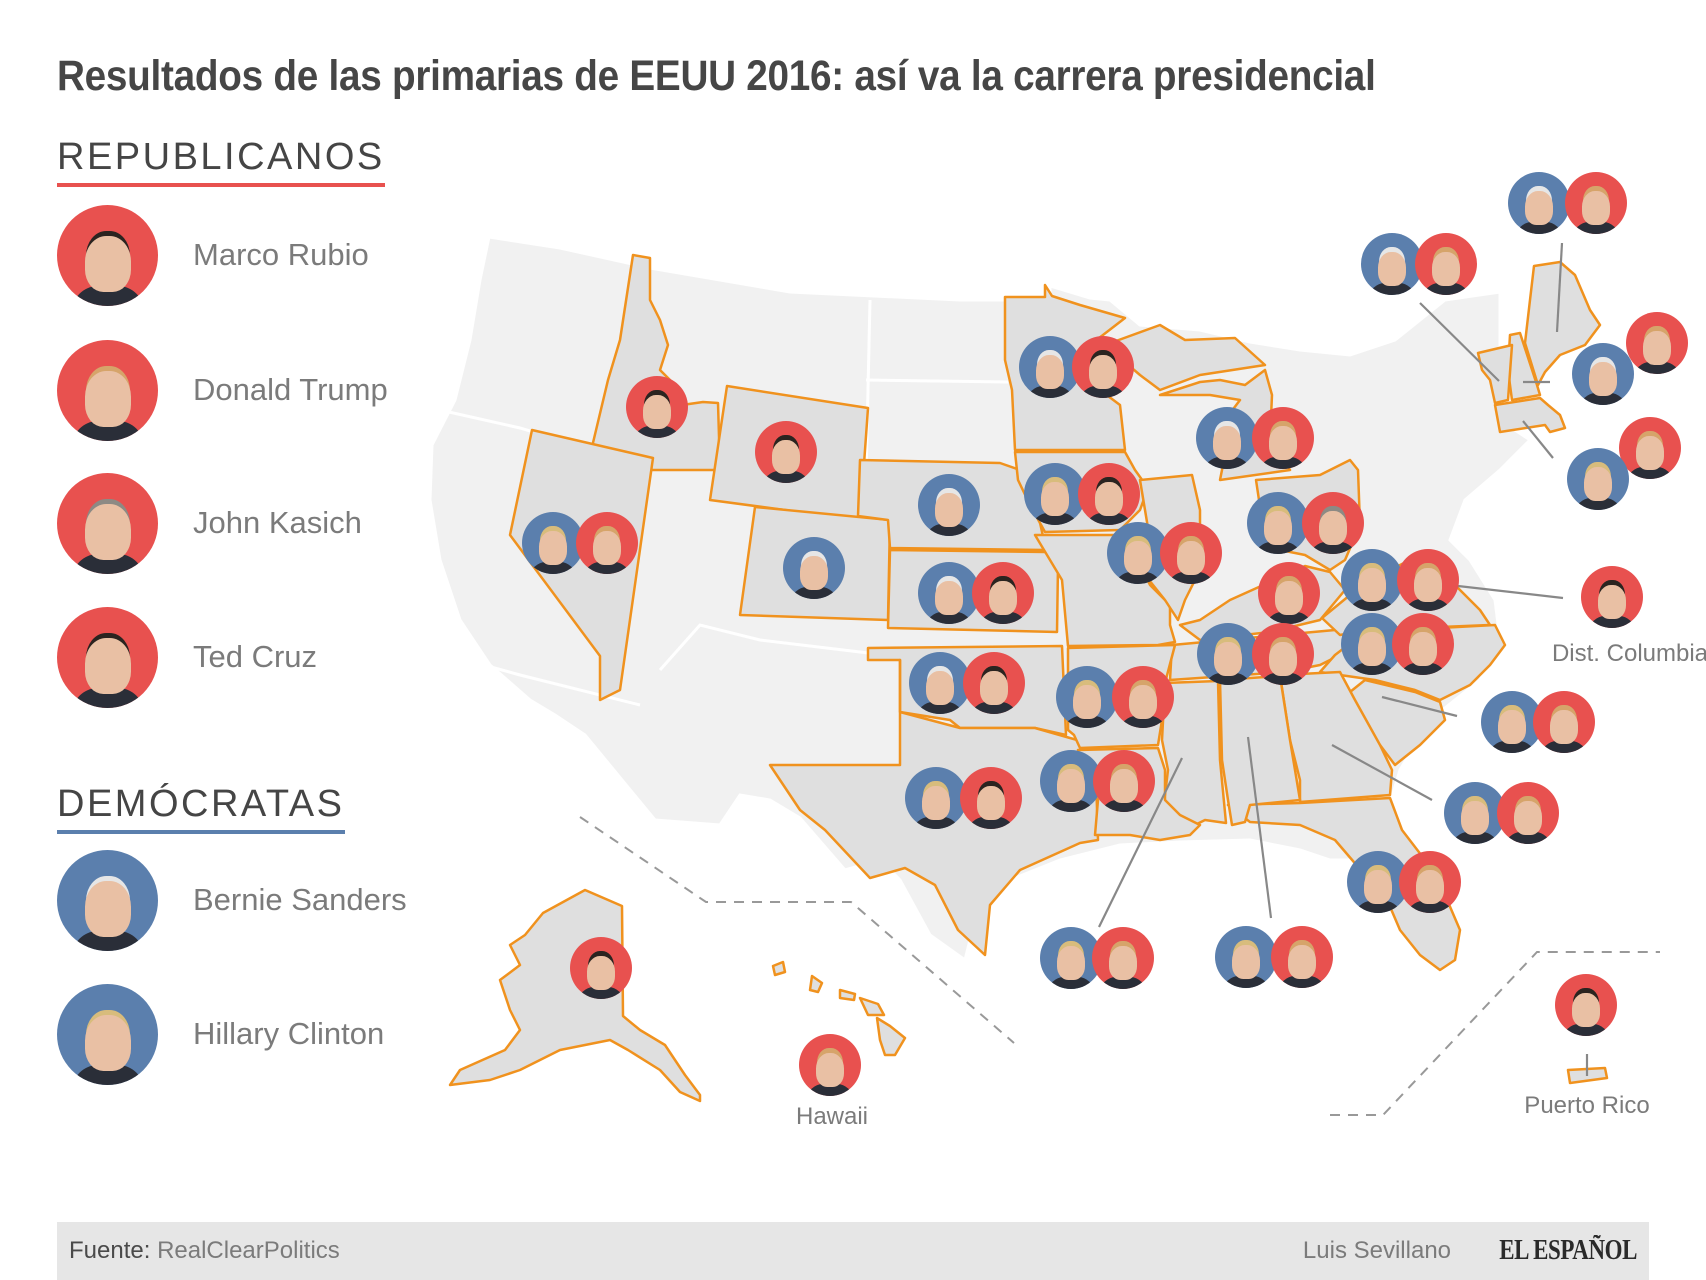 The image size is (1706, 1280). I want to click on marker-ohio-kasich, so click(1333, 523).